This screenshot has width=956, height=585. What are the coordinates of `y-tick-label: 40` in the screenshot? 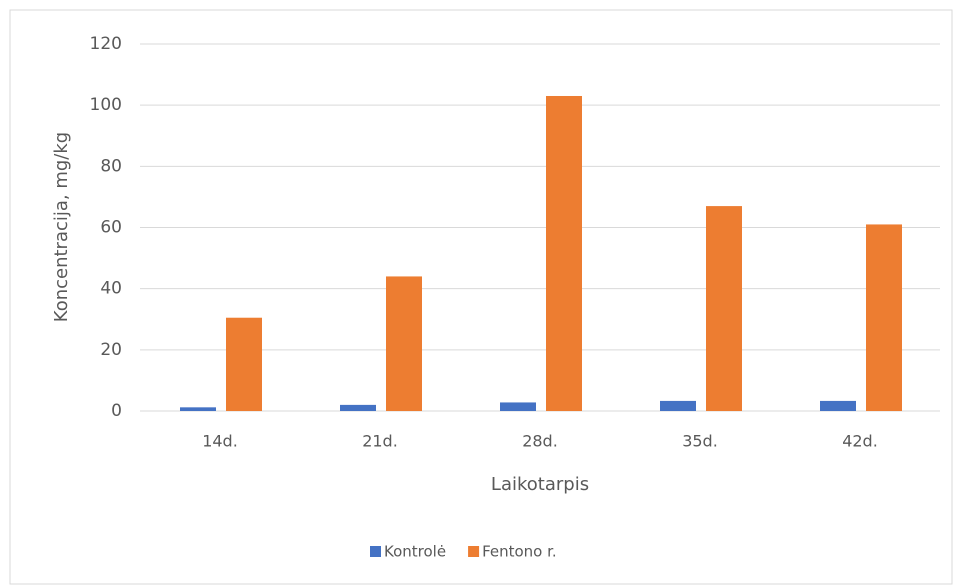 It's located at (111, 289).